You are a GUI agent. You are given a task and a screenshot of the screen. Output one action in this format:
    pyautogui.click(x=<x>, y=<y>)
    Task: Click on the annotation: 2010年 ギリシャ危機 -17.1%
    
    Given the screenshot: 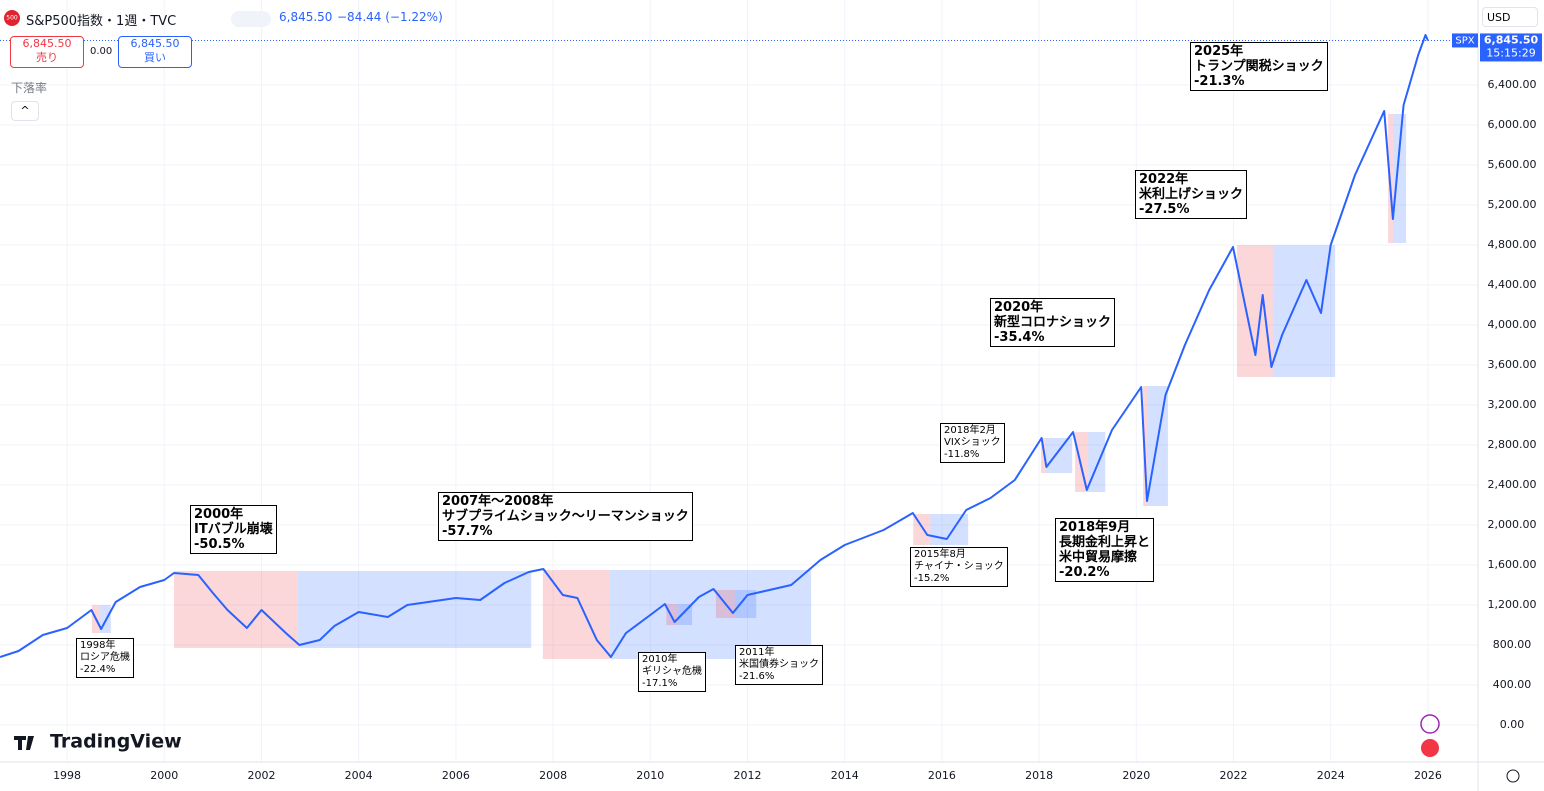 What is the action you would take?
    pyautogui.click(x=672, y=672)
    